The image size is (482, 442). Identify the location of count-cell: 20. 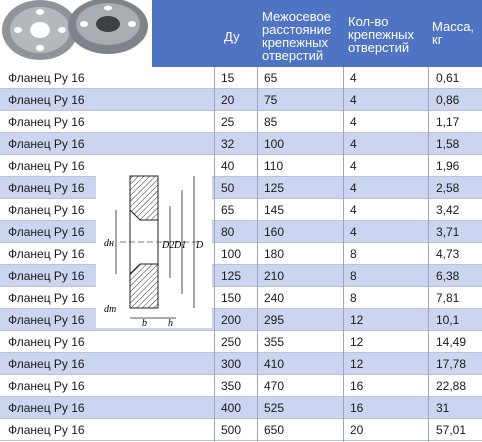
(357, 430).